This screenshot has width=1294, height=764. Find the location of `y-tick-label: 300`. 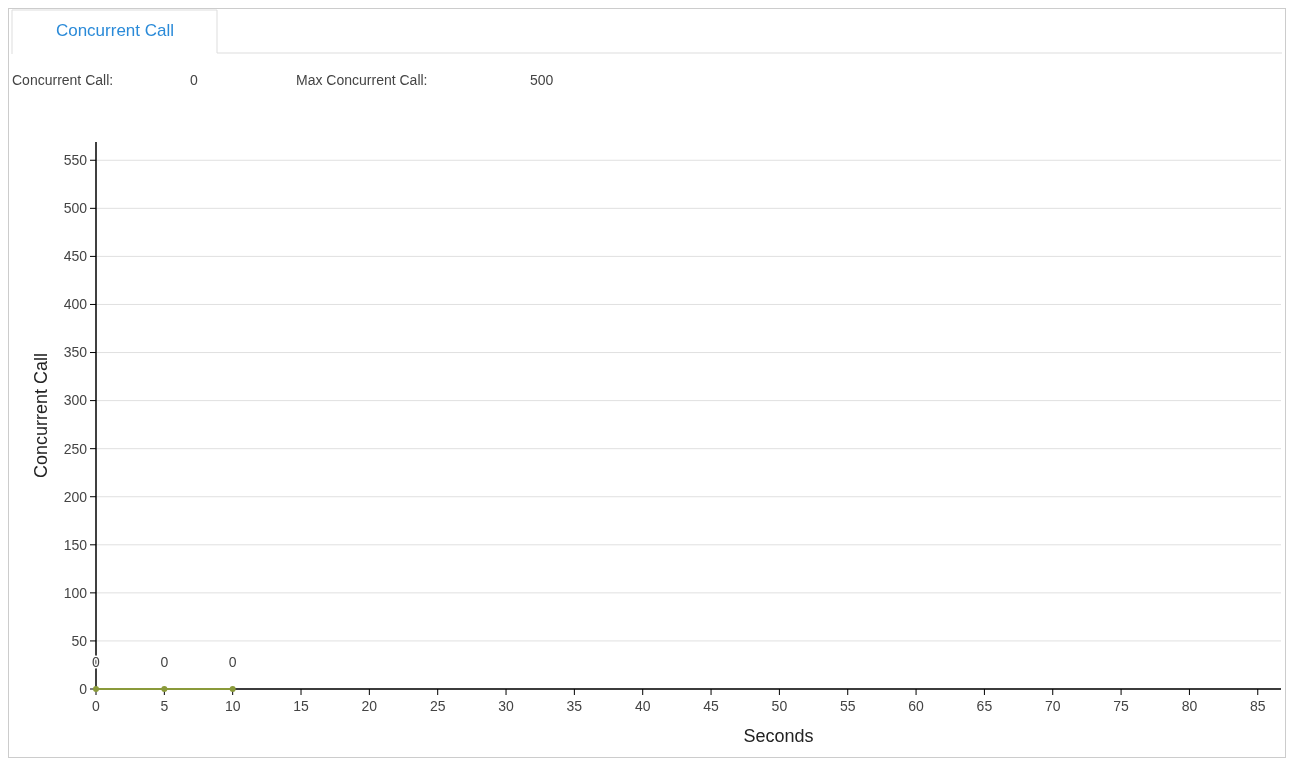

y-tick-label: 300 is located at coordinates (75, 400).